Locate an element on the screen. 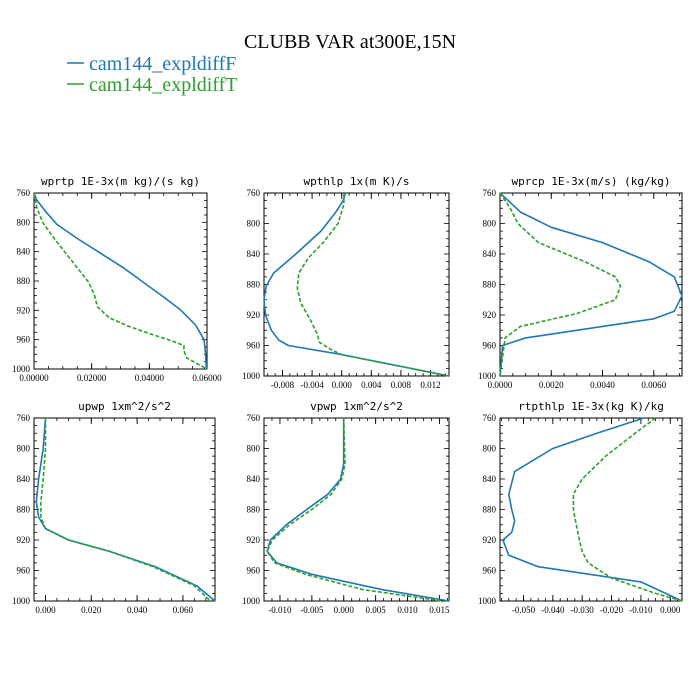 The height and width of the screenshot is (700, 700). x-tick-label: 0.00000 is located at coordinates (34, 378).